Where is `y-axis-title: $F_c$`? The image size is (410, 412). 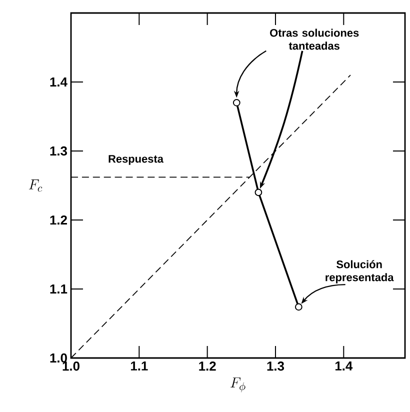 y-axis-title: $F_c$ is located at coordinates (35, 186).